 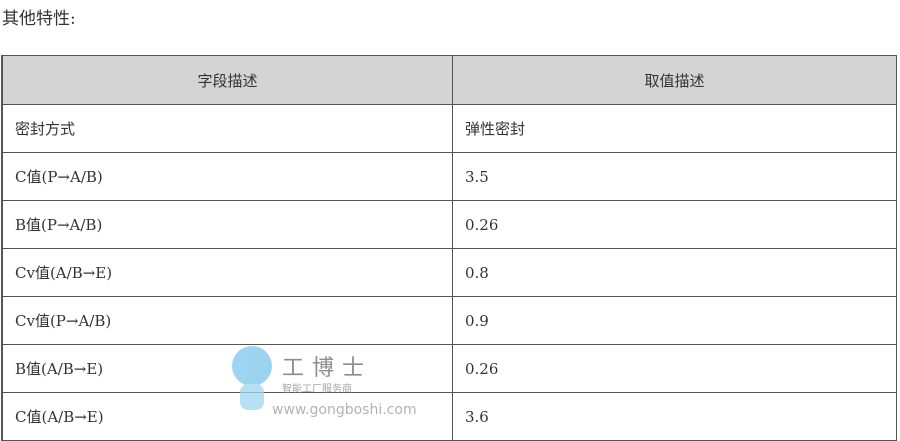 I want to click on value-cell: 3.5, so click(x=674, y=176).